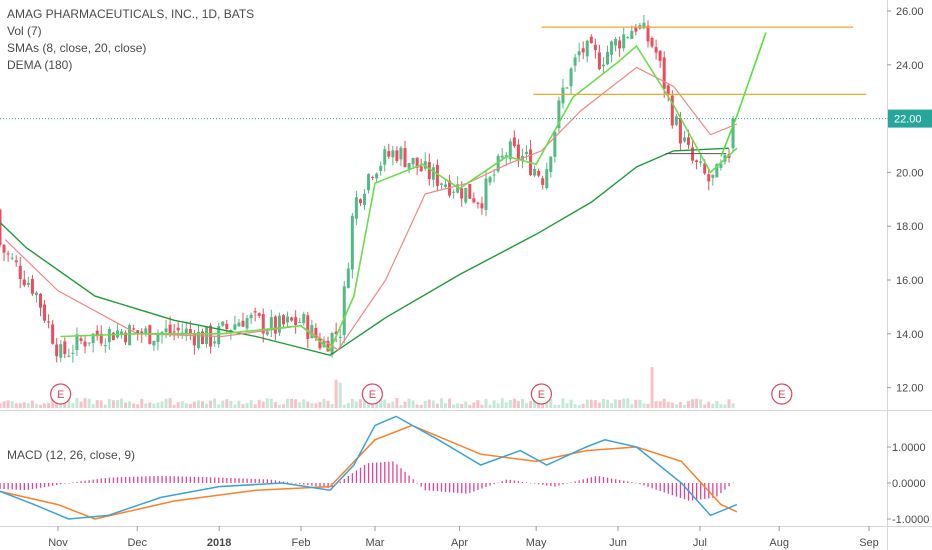 The width and height of the screenshot is (932, 550). I want to click on indicator-dema: DEMA (180), so click(40, 65).